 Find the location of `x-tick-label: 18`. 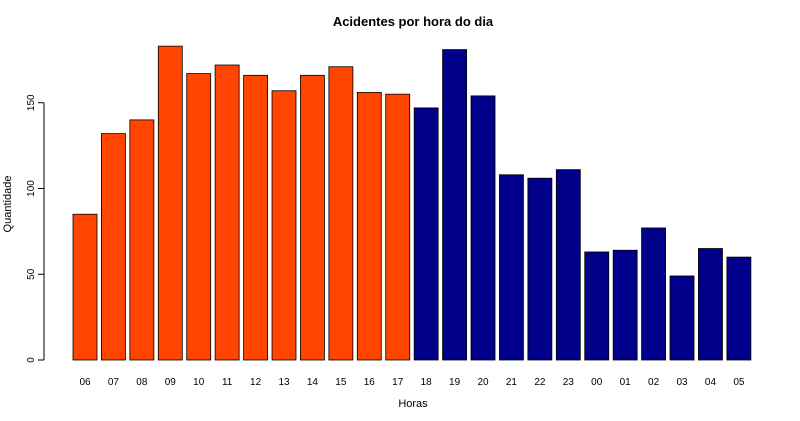

x-tick-label: 18 is located at coordinates (427, 382).